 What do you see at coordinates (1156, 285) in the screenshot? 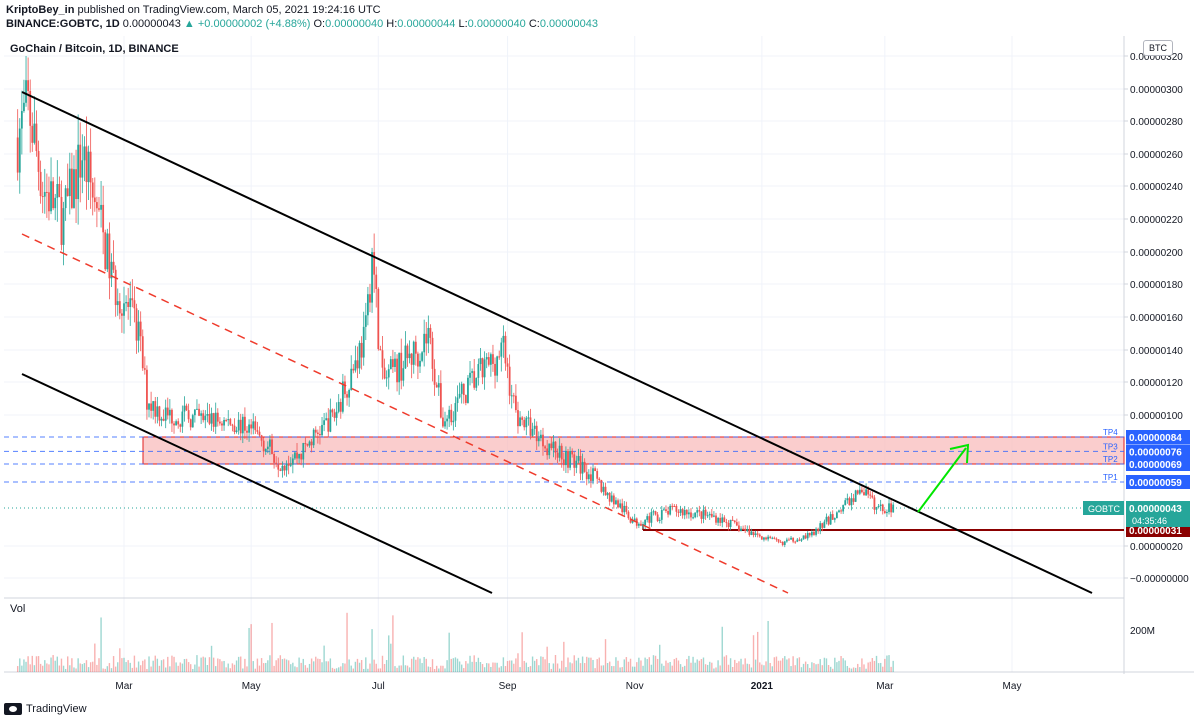
I see `price-tick-label: 0.00000180` at bounding box center [1156, 285].